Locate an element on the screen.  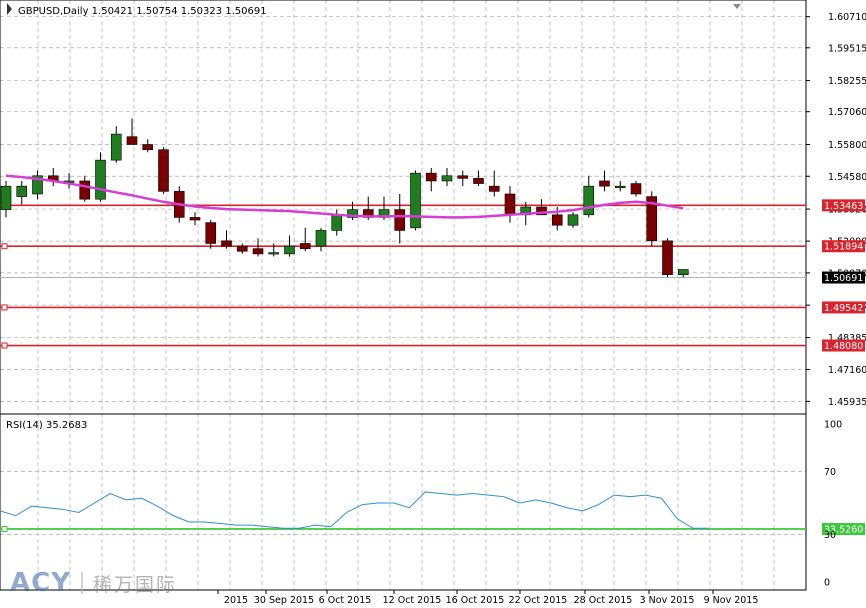
rsi-title: RSI(14) 35.2683 is located at coordinates (46, 425).